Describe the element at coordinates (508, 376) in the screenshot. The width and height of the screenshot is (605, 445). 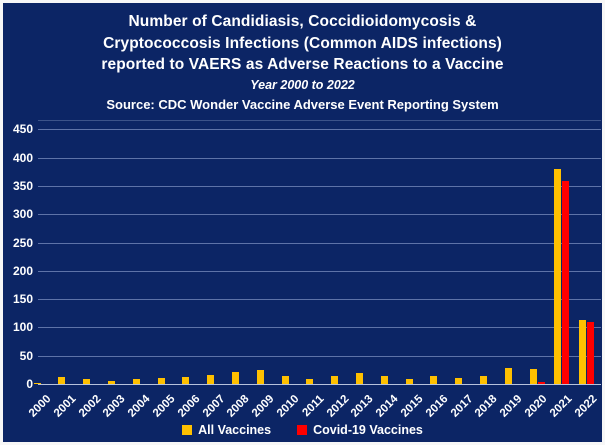
I see `bar-all-vaccines-2019` at that location.